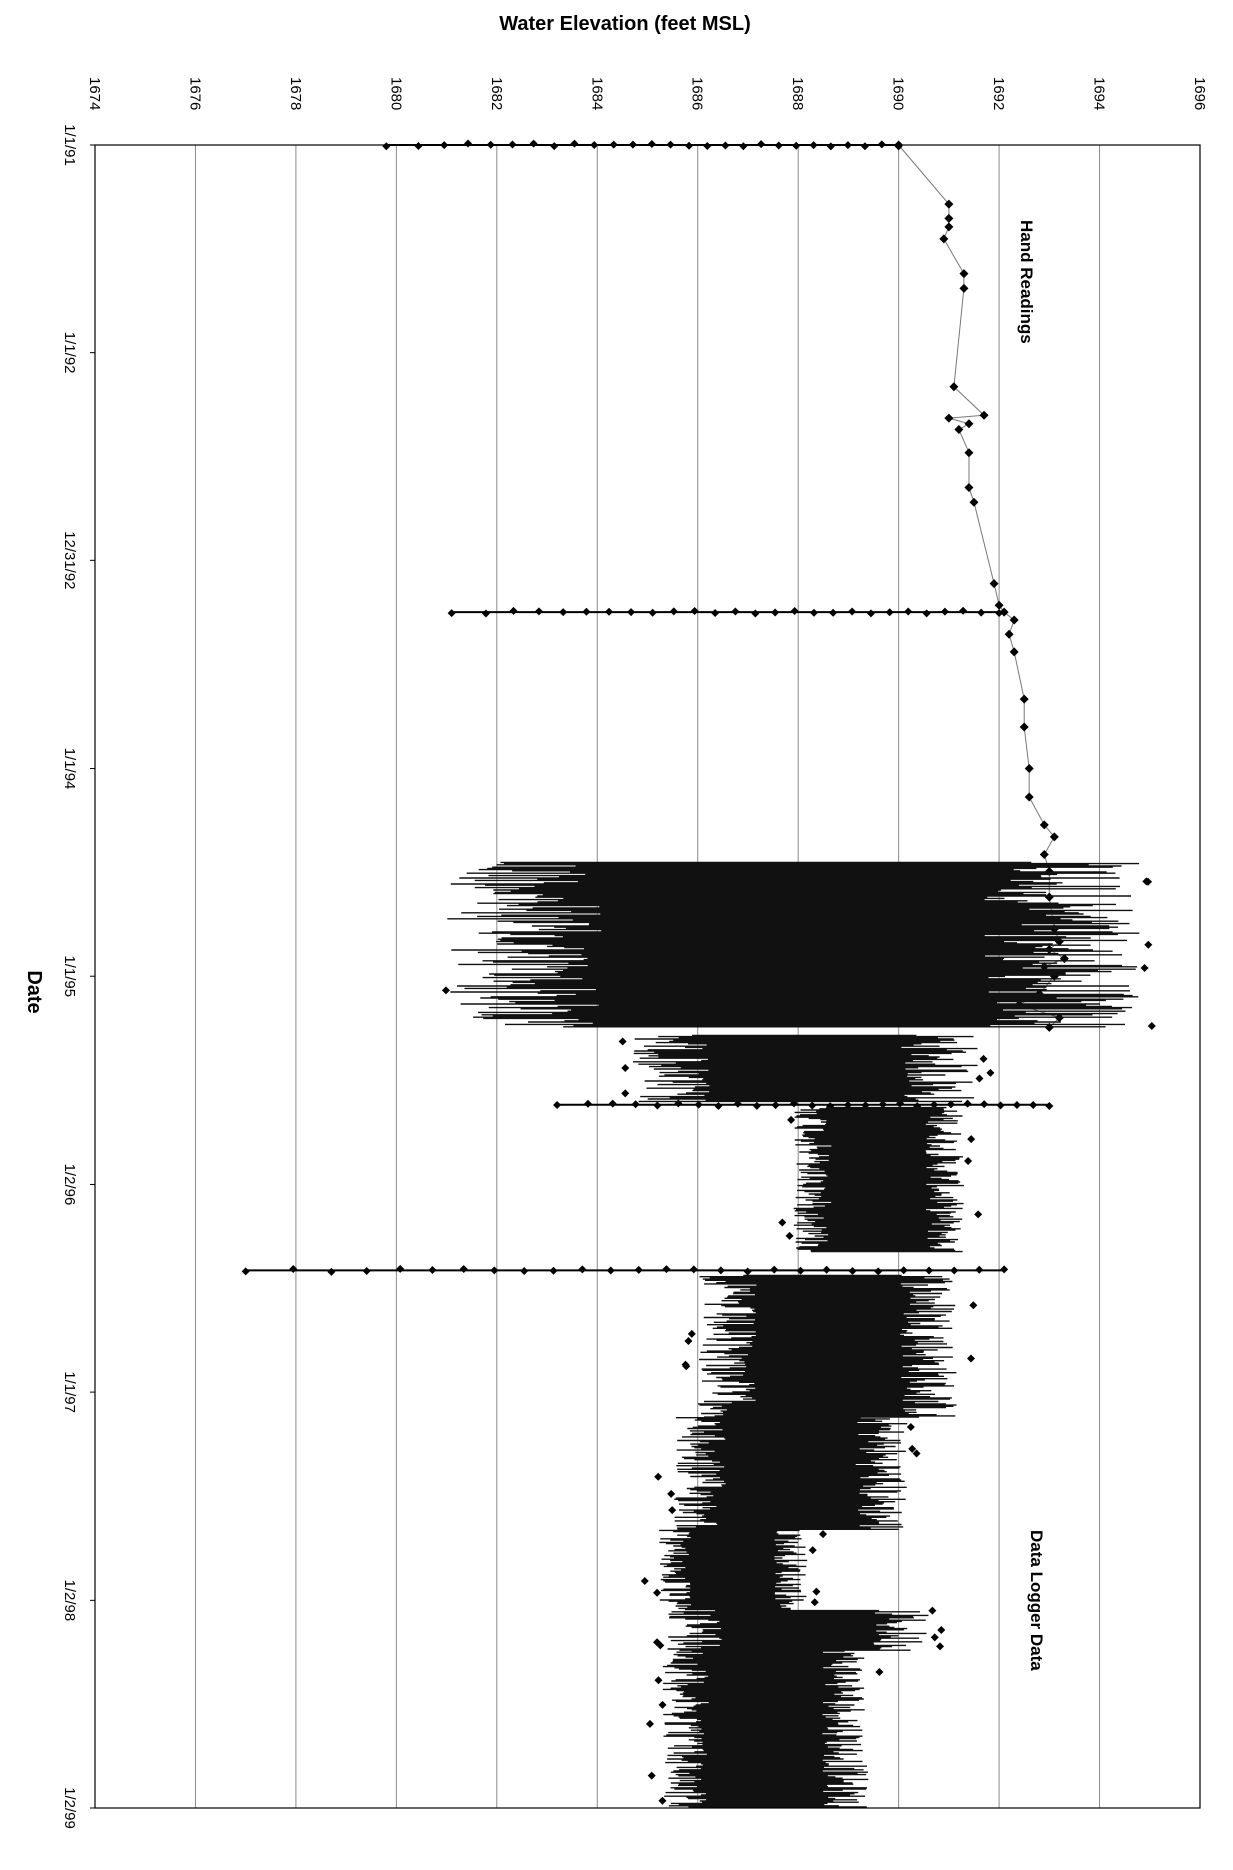 The width and height of the screenshot is (1233, 1870). What do you see at coordinates (898, 93) in the screenshot?
I see `x-tick-label: 1690` at bounding box center [898, 93].